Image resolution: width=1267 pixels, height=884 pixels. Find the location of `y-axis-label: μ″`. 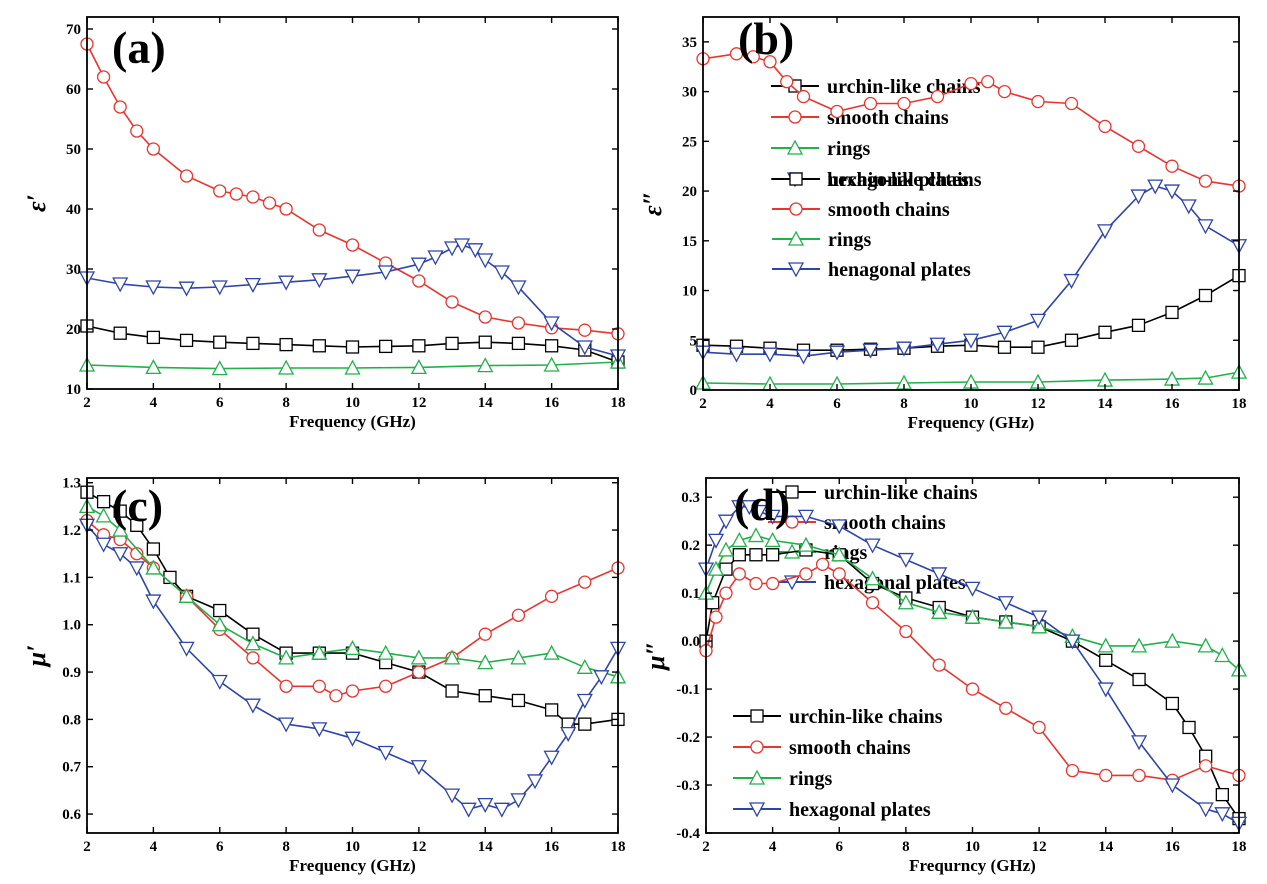

y-axis-label: μ″ is located at coordinates (655, 656).